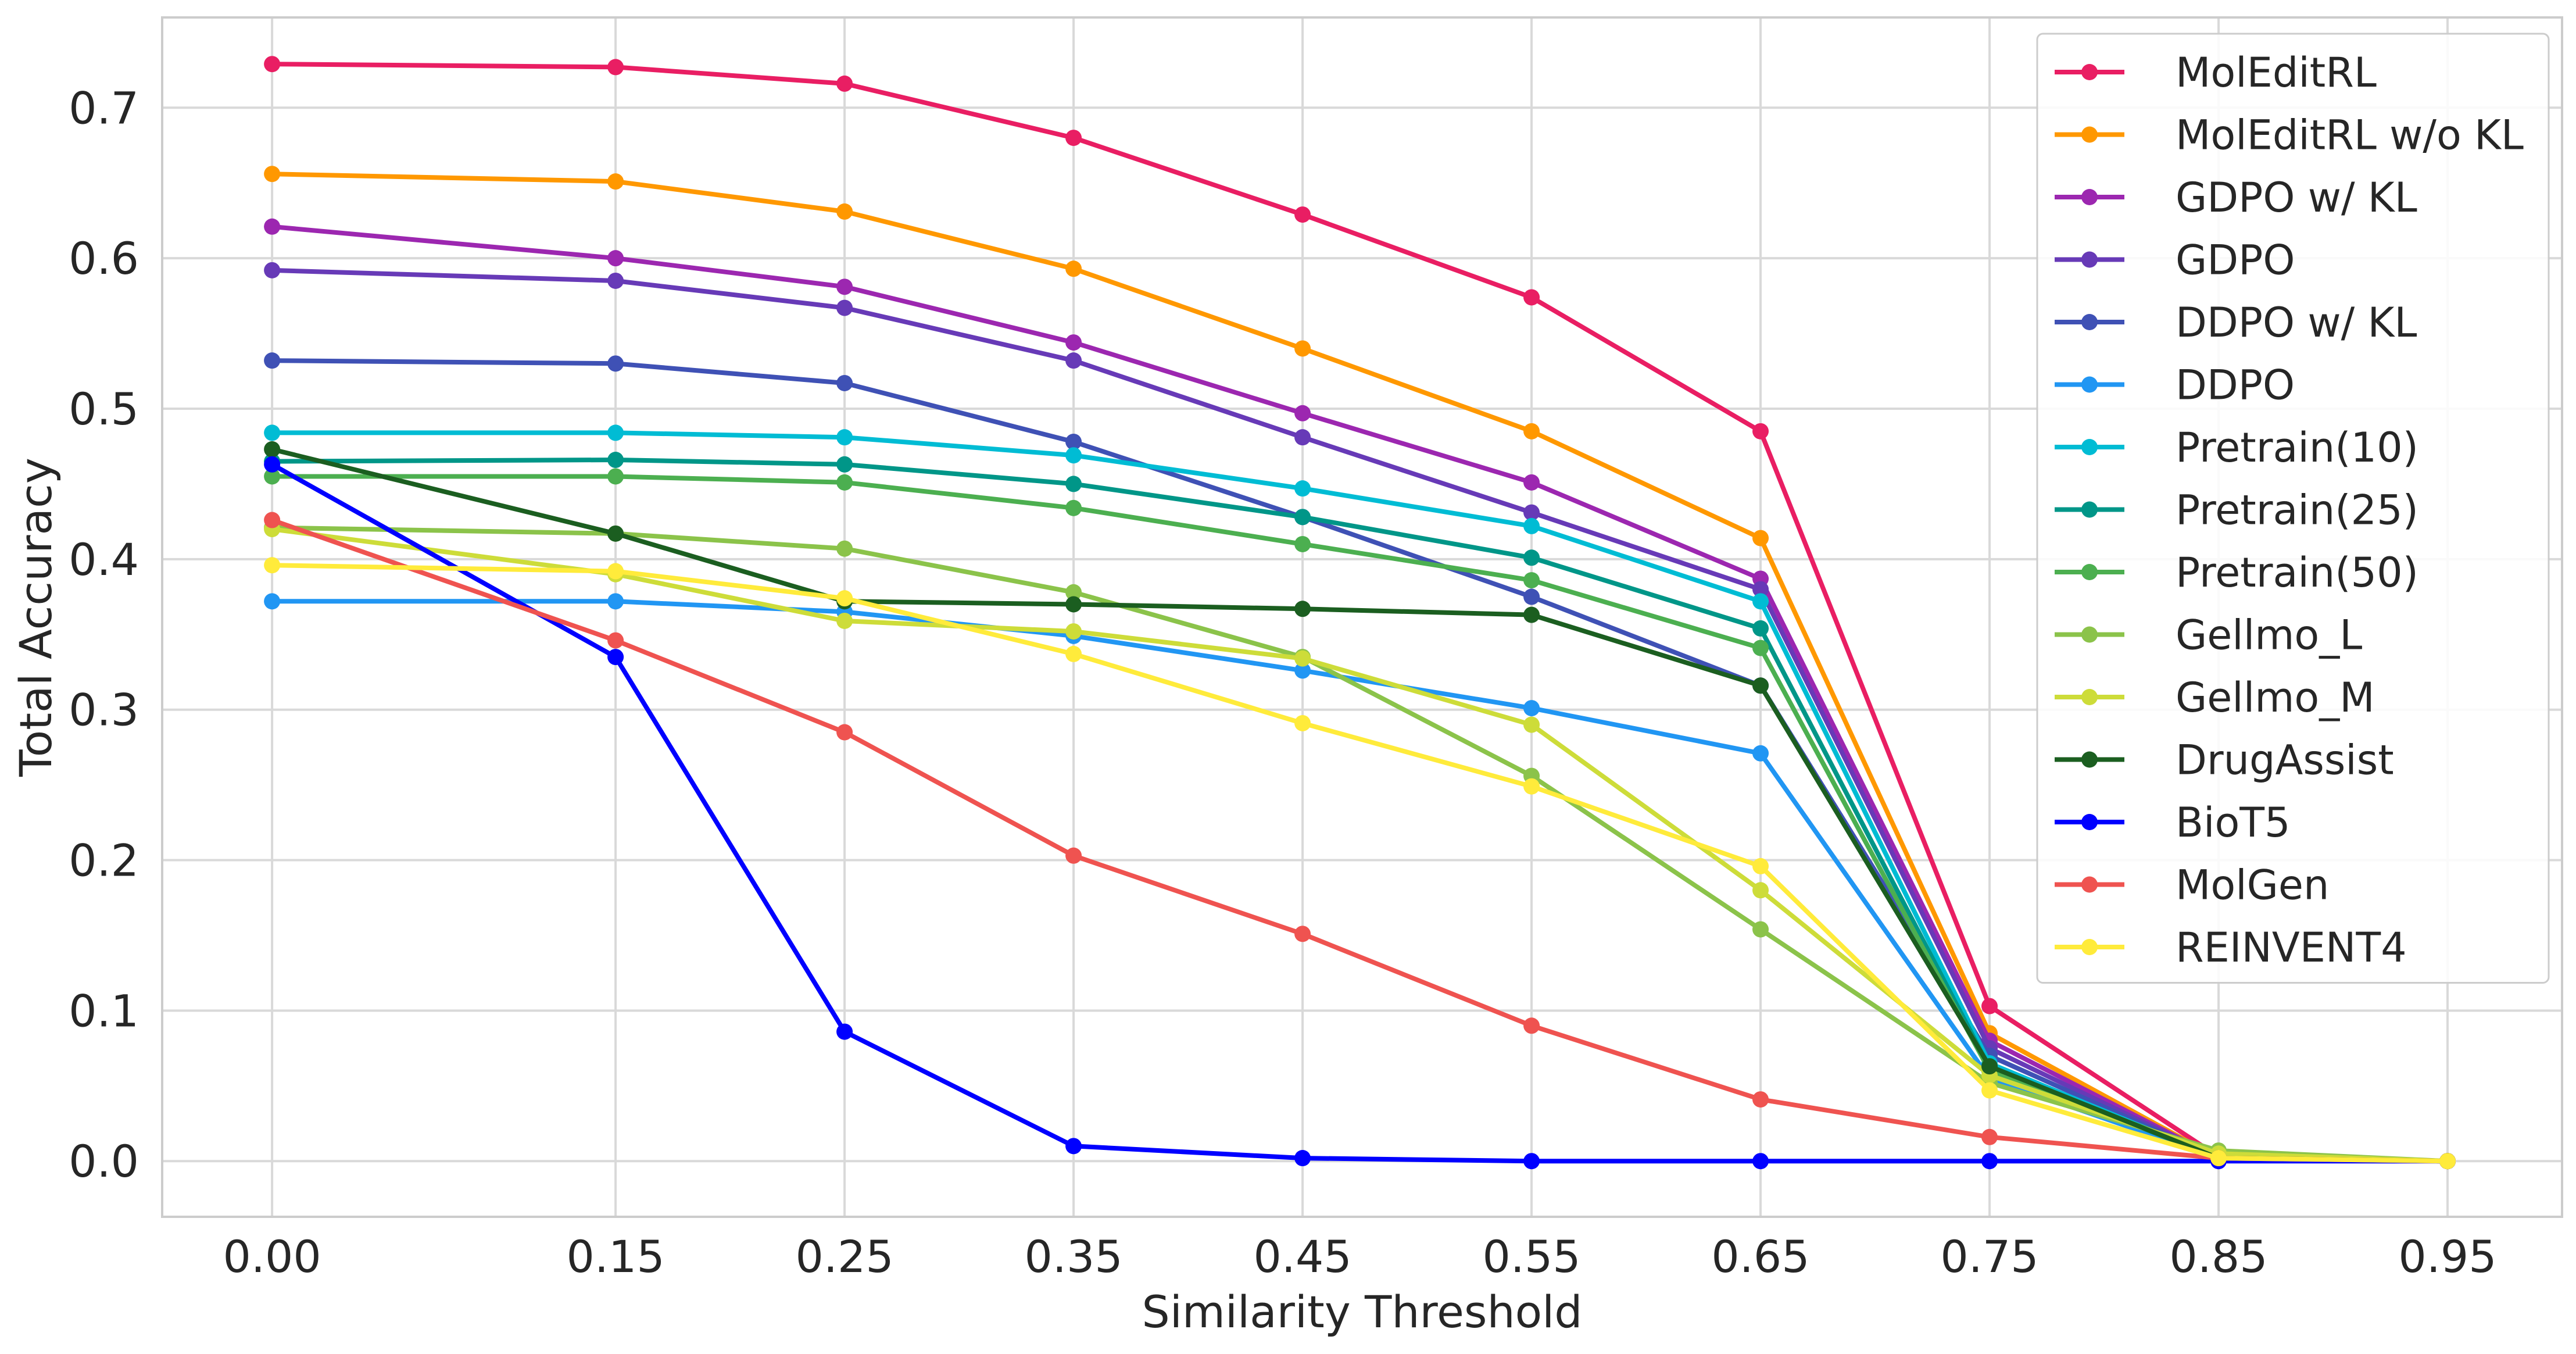 The height and width of the screenshot is (1354, 2576). Describe the element at coordinates (1531, 1256) in the screenshot. I see `x-tick-label: 0.55` at that location.